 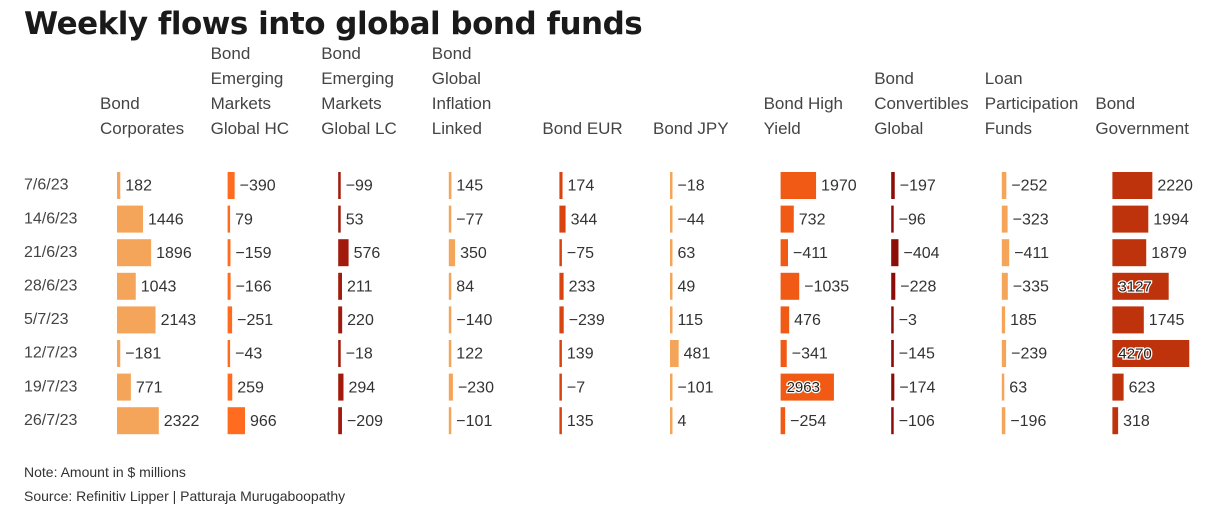 What do you see at coordinates (691, 186) in the screenshot?
I see `flow-value-label: −18` at bounding box center [691, 186].